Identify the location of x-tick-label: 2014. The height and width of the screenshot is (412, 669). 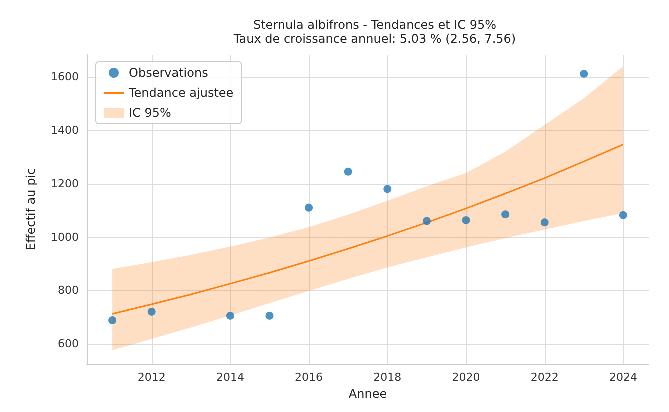
(230, 377).